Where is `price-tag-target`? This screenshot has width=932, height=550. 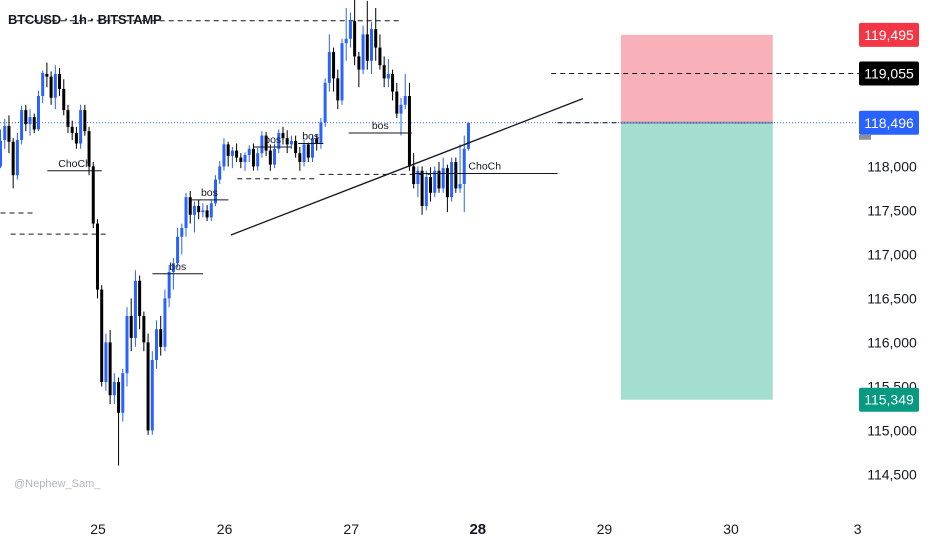
price-tag-target is located at coordinates (889, 399).